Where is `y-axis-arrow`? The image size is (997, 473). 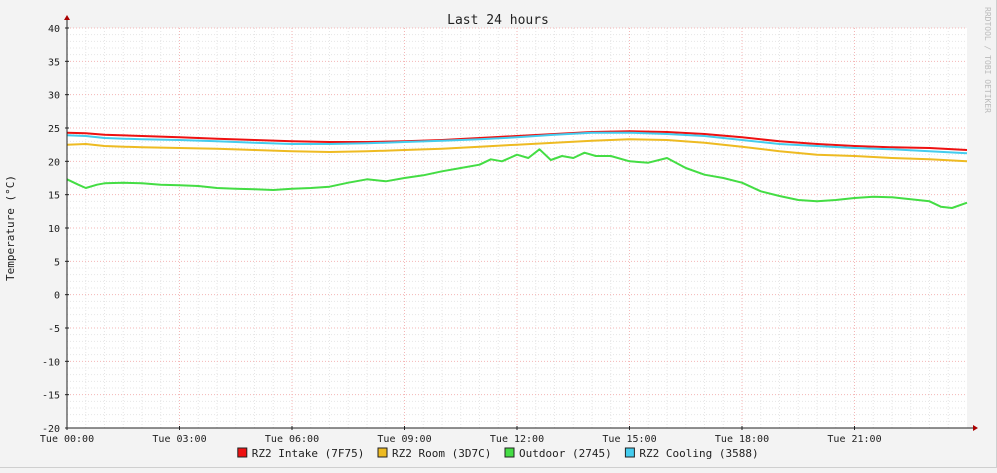 y-axis-arrow is located at coordinates (67, 17).